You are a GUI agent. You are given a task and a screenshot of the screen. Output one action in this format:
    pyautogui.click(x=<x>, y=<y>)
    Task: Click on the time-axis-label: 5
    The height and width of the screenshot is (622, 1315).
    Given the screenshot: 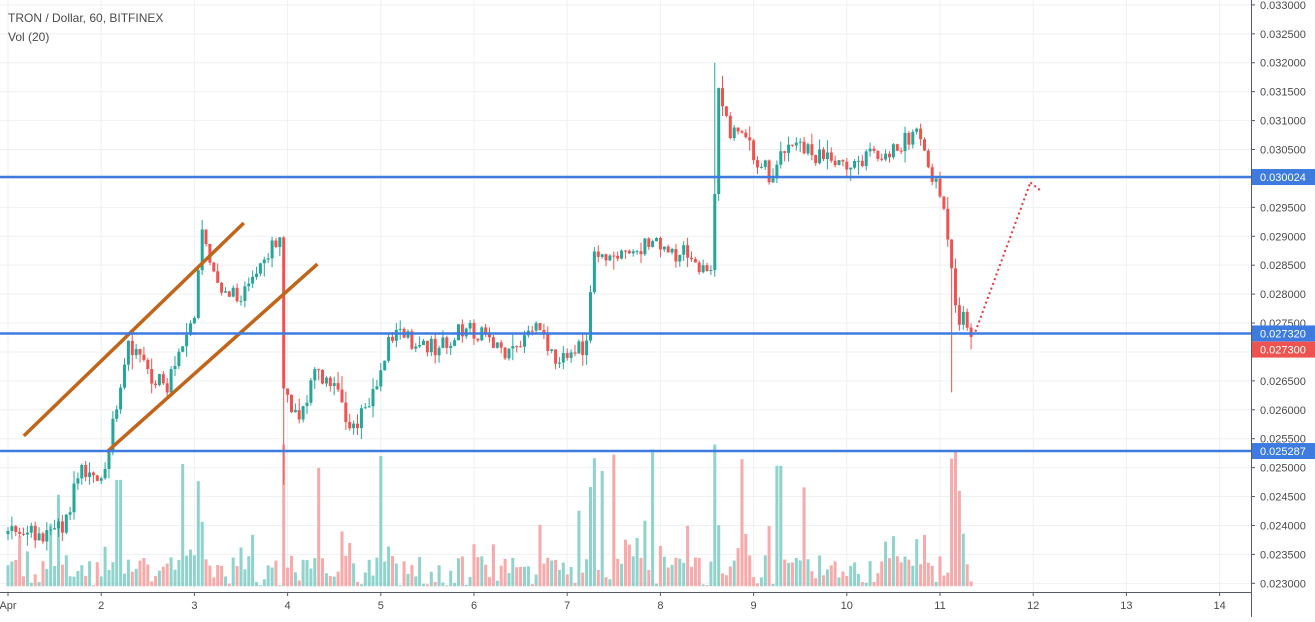 What is the action you would take?
    pyautogui.click(x=381, y=606)
    